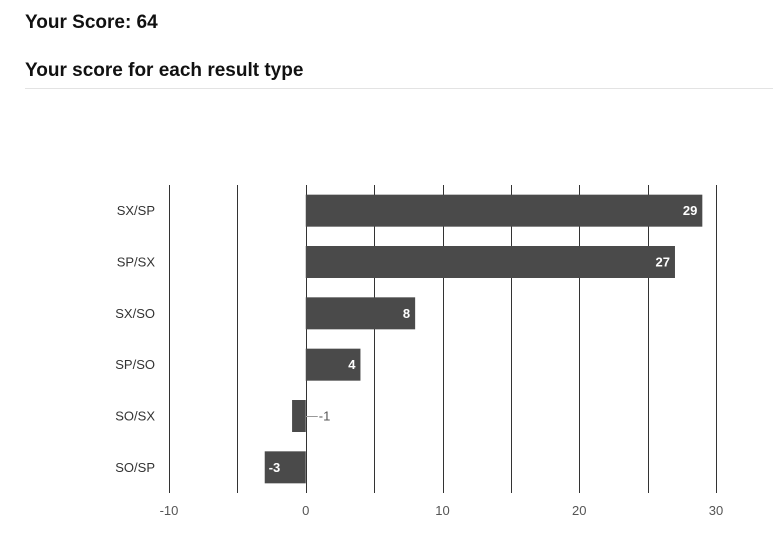 Image resolution: width=773 pixels, height=548 pixels. What do you see at coordinates (135, 313) in the screenshot?
I see `category-label: SX/SO` at bounding box center [135, 313].